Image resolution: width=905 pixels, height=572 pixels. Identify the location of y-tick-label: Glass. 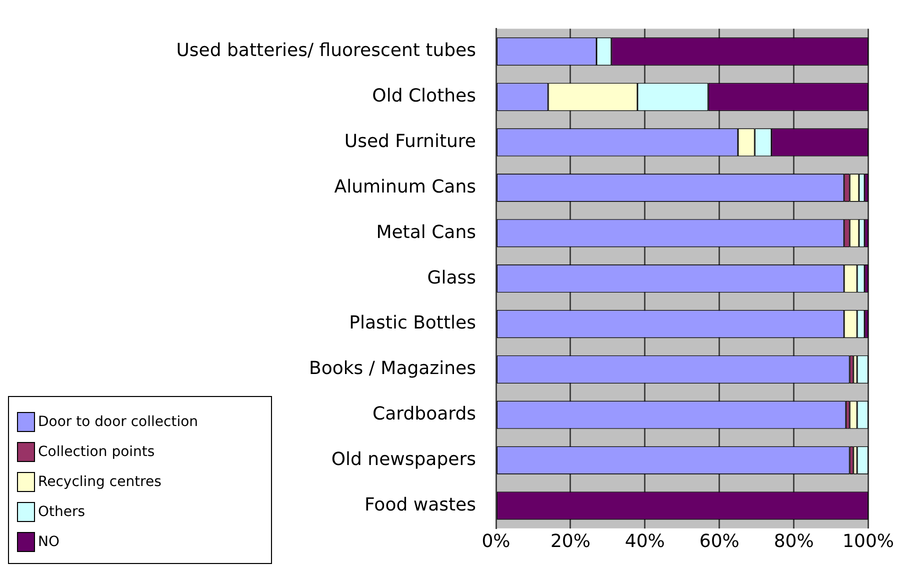
(451, 277).